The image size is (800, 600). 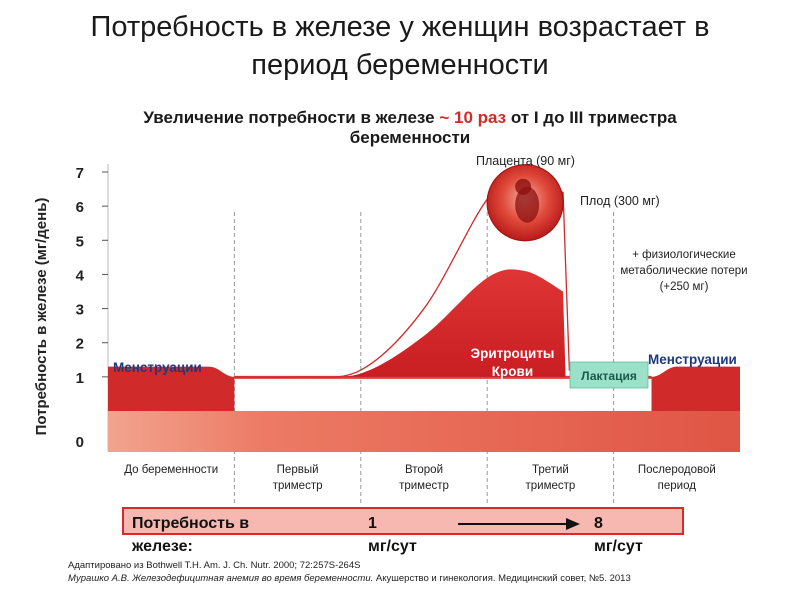 I want to click on x-category-label-4-line-1: Третий, so click(x=550, y=470).